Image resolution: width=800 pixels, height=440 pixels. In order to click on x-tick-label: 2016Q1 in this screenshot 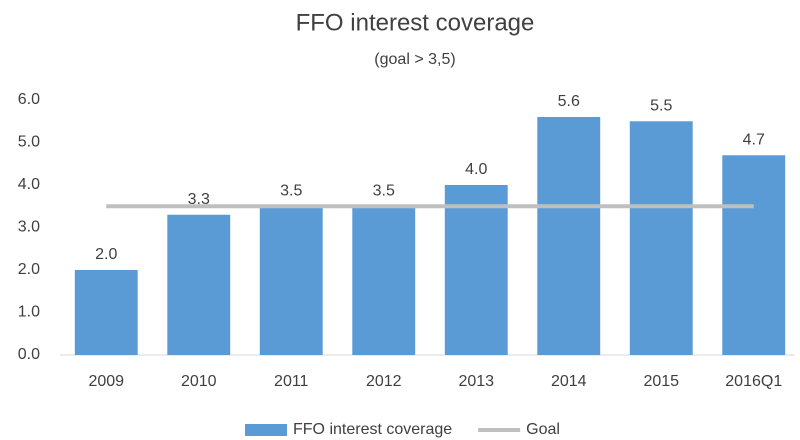, I will do `click(753, 381)`.